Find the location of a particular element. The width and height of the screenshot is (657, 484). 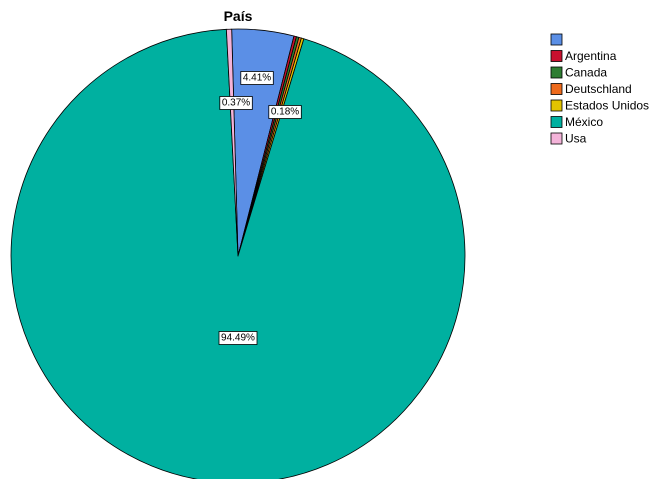

data-label: 4.41% is located at coordinates (257, 78).